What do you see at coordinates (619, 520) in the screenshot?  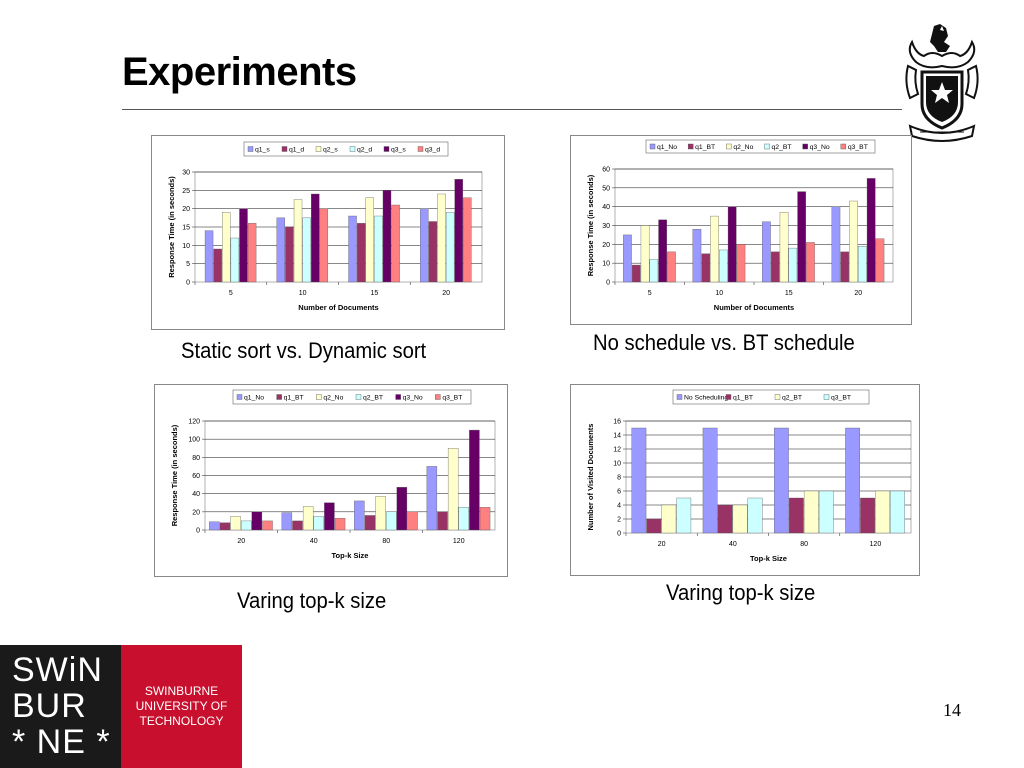 I see `y-tick-label: 2` at bounding box center [619, 520].